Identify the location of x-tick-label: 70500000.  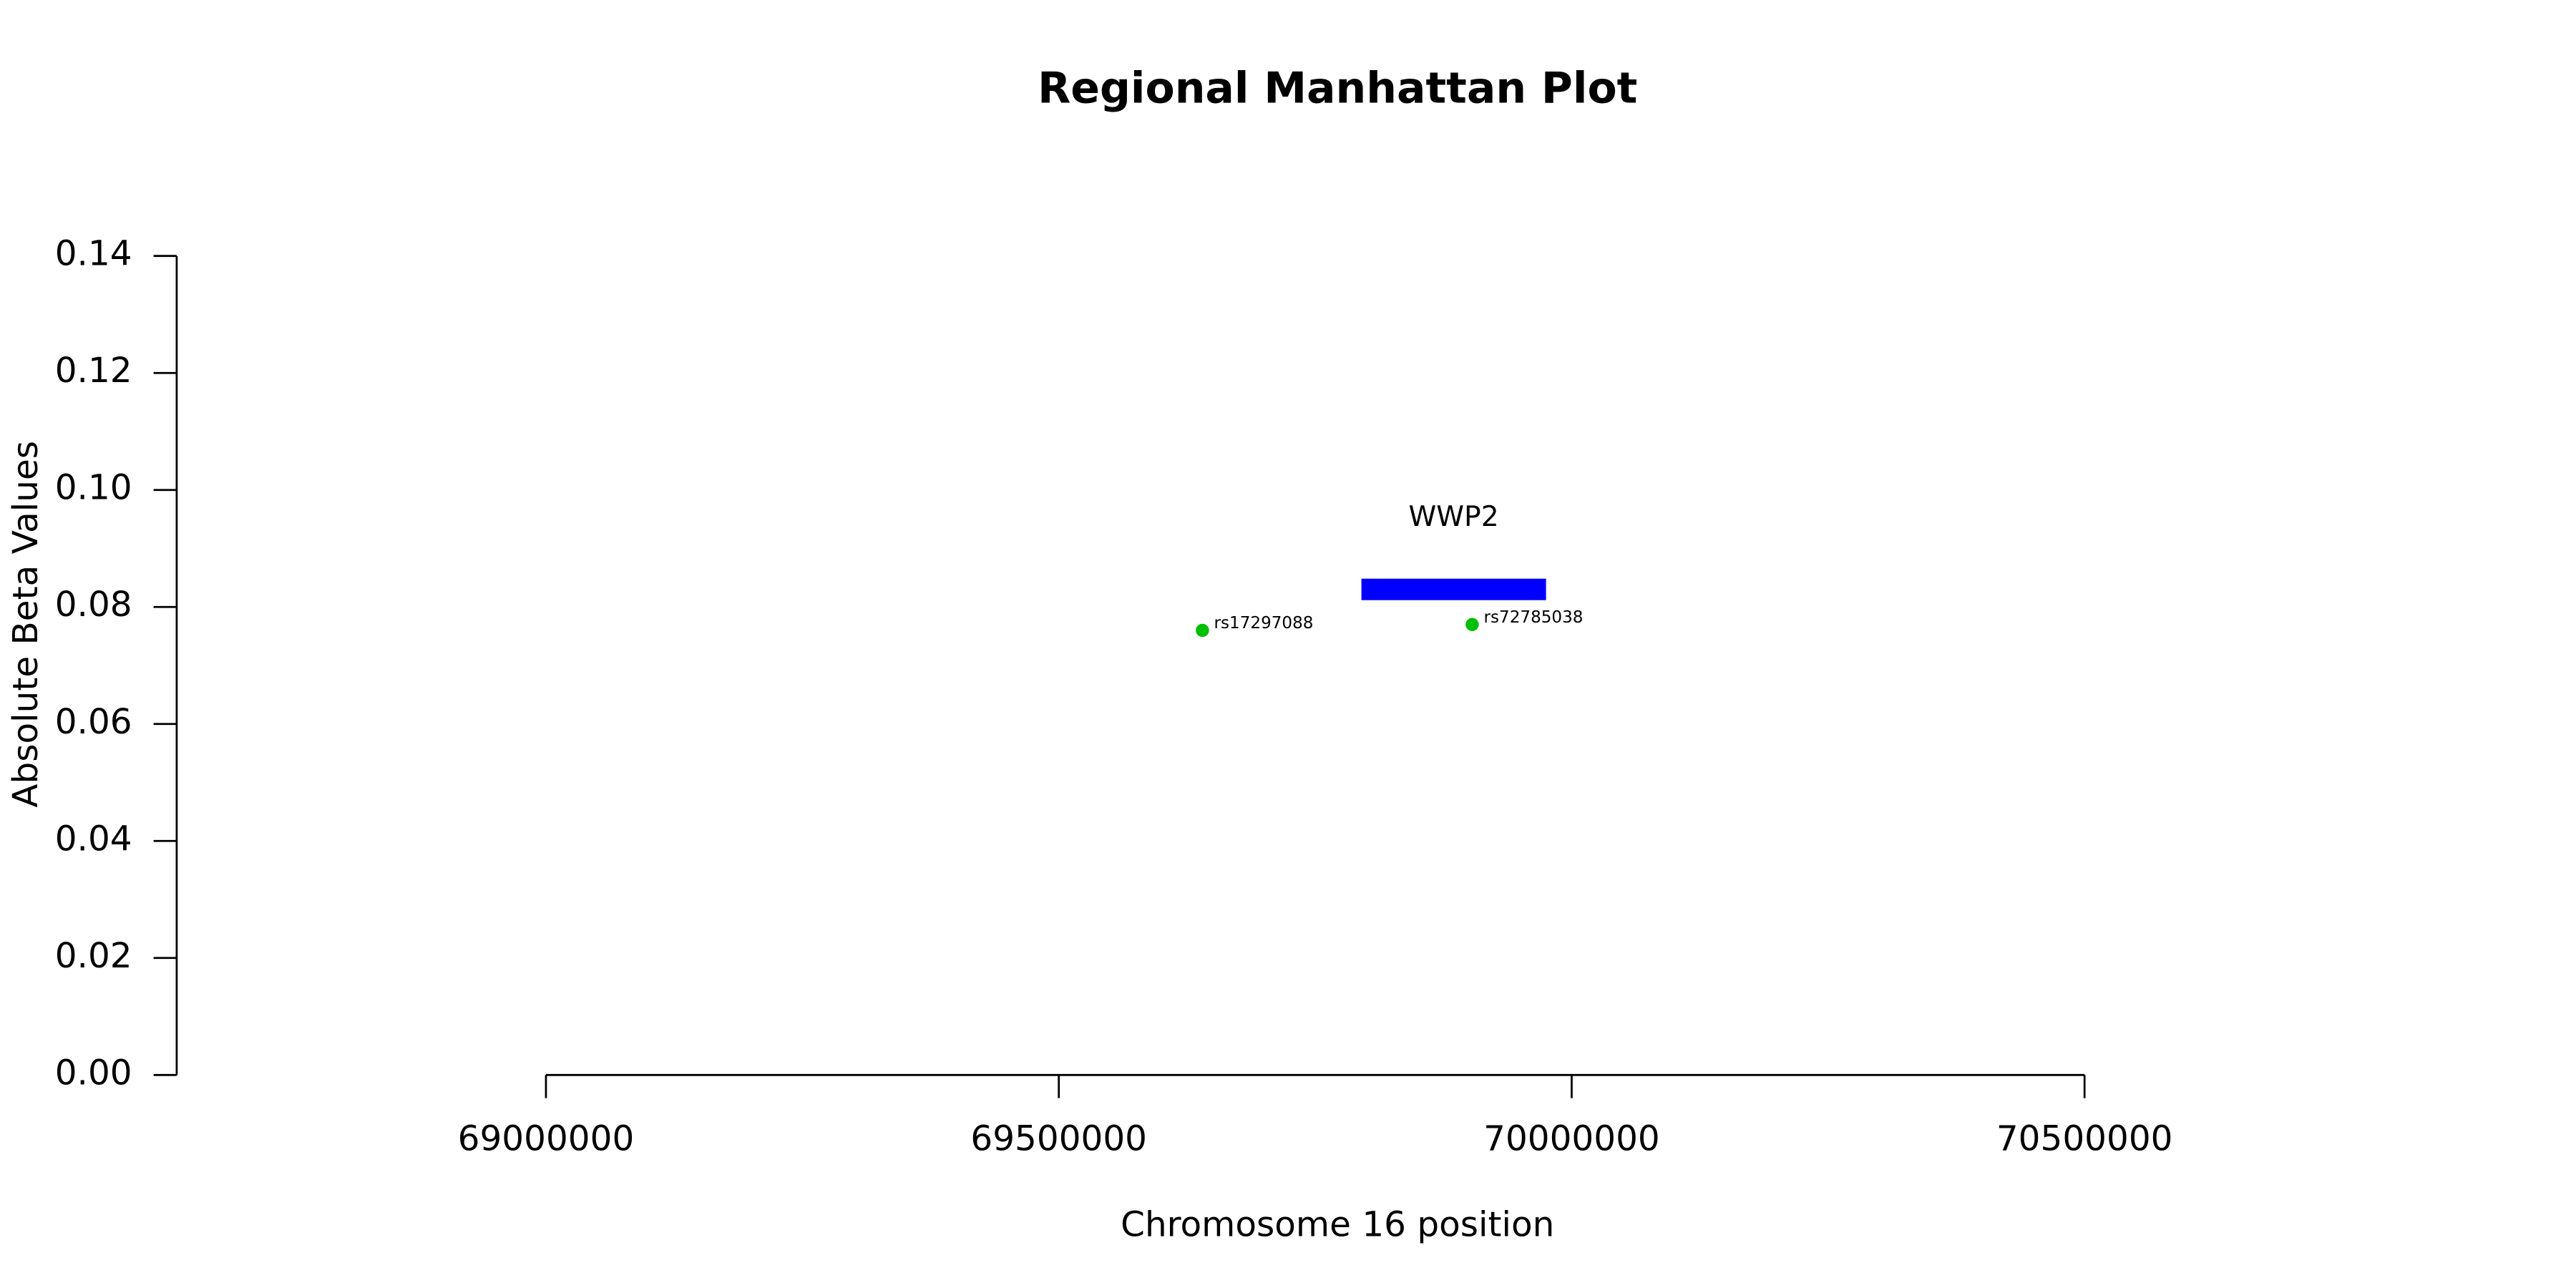
(2084, 1139).